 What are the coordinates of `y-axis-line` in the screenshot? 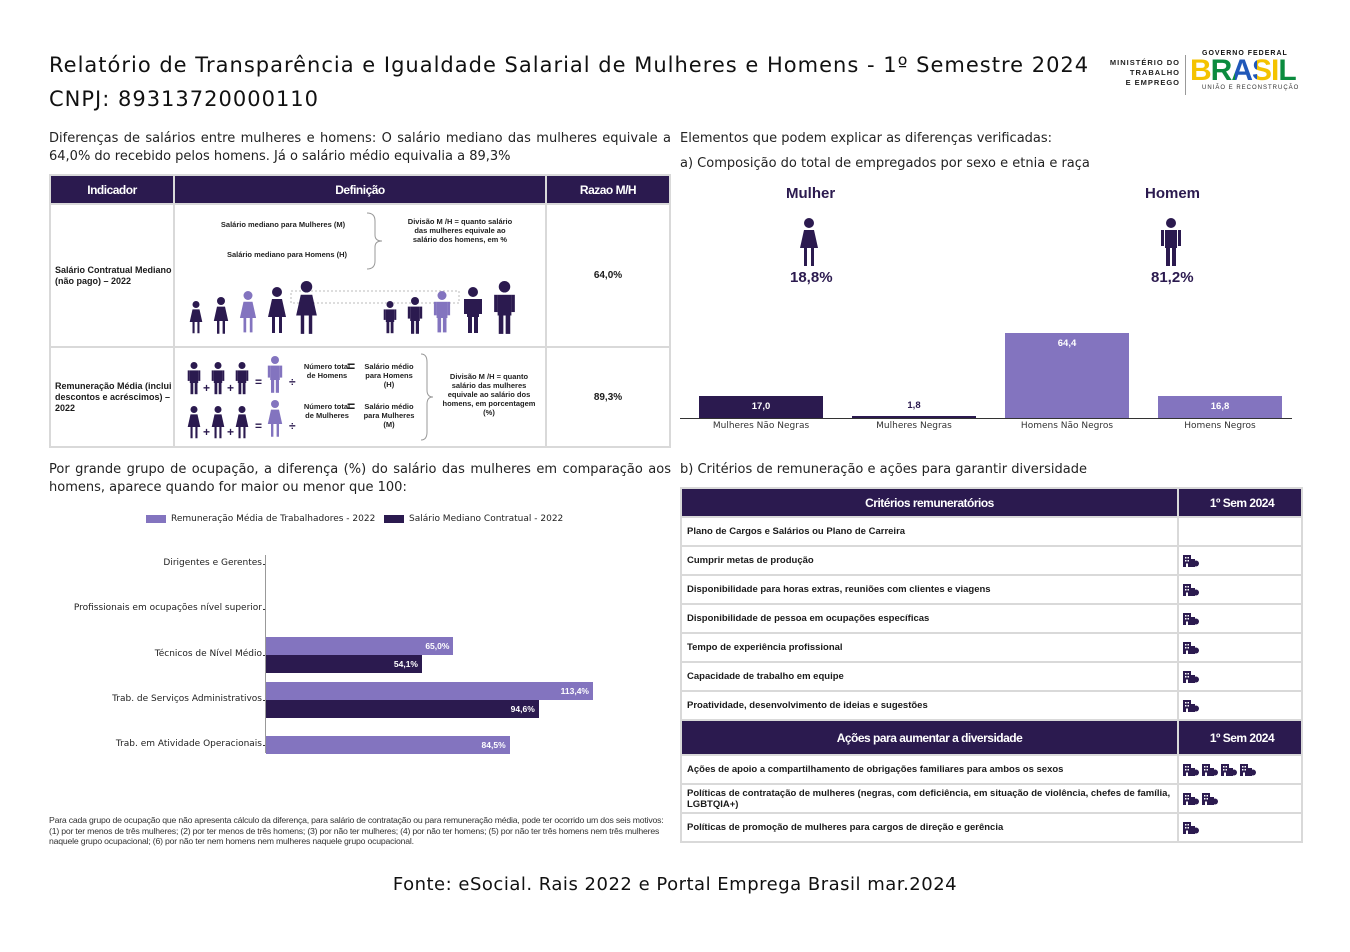 It's located at (265, 654).